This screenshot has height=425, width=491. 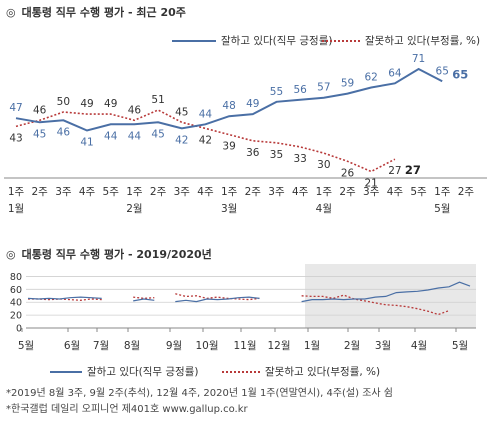 What do you see at coordinates (132, 346) in the screenshot?
I see `chart2-x-tick-label: 8월` at bounding box center [132, 346].